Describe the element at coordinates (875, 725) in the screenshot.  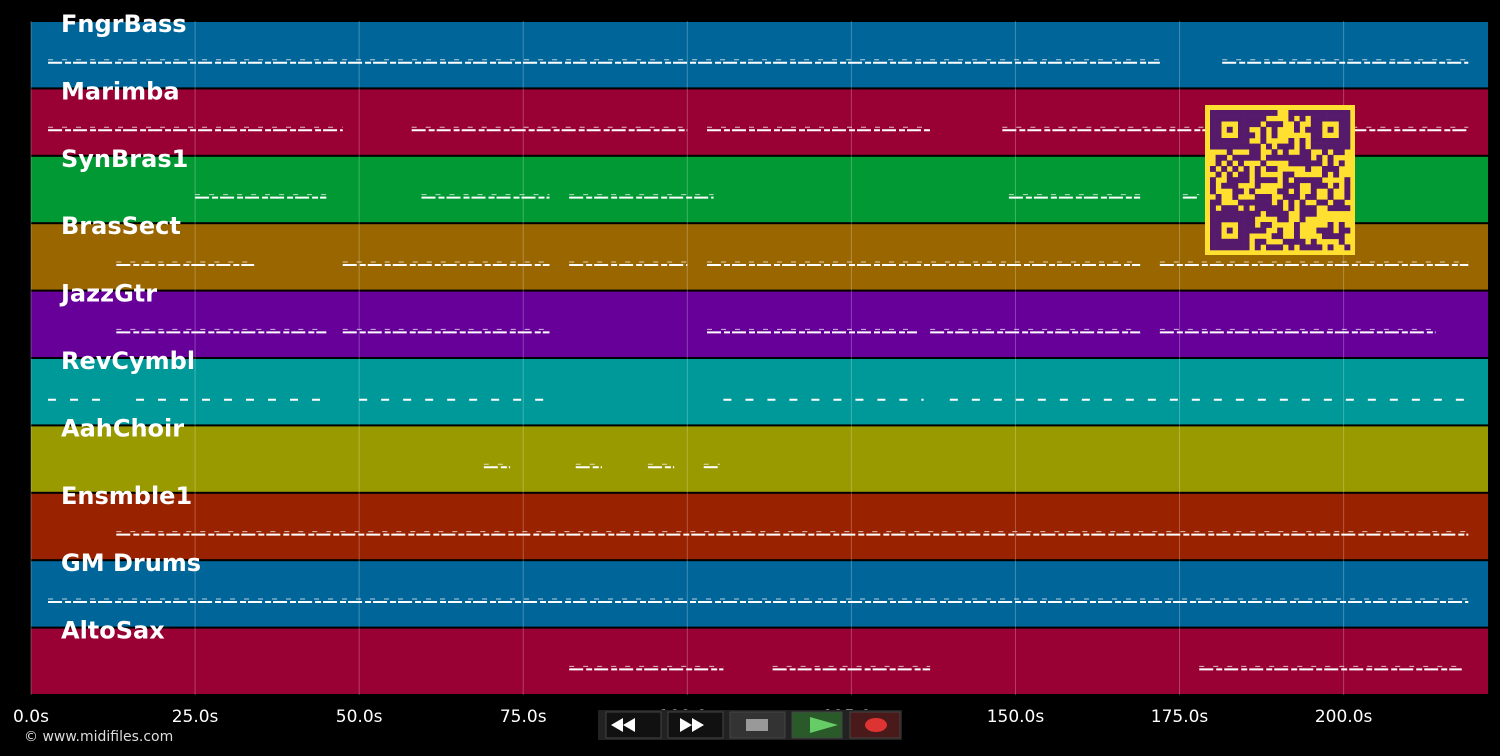
I see `record-button` at that location.